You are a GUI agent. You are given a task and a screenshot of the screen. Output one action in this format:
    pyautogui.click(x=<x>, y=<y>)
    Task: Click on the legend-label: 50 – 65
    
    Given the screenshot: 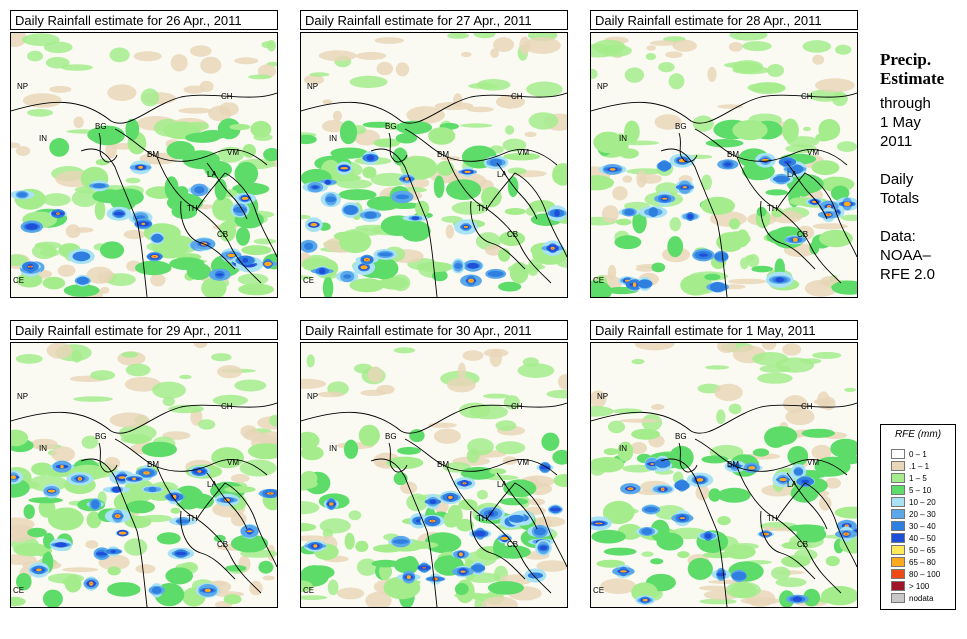 What is the action you would take?
    pyautogui.click(x=922, y=550)
    